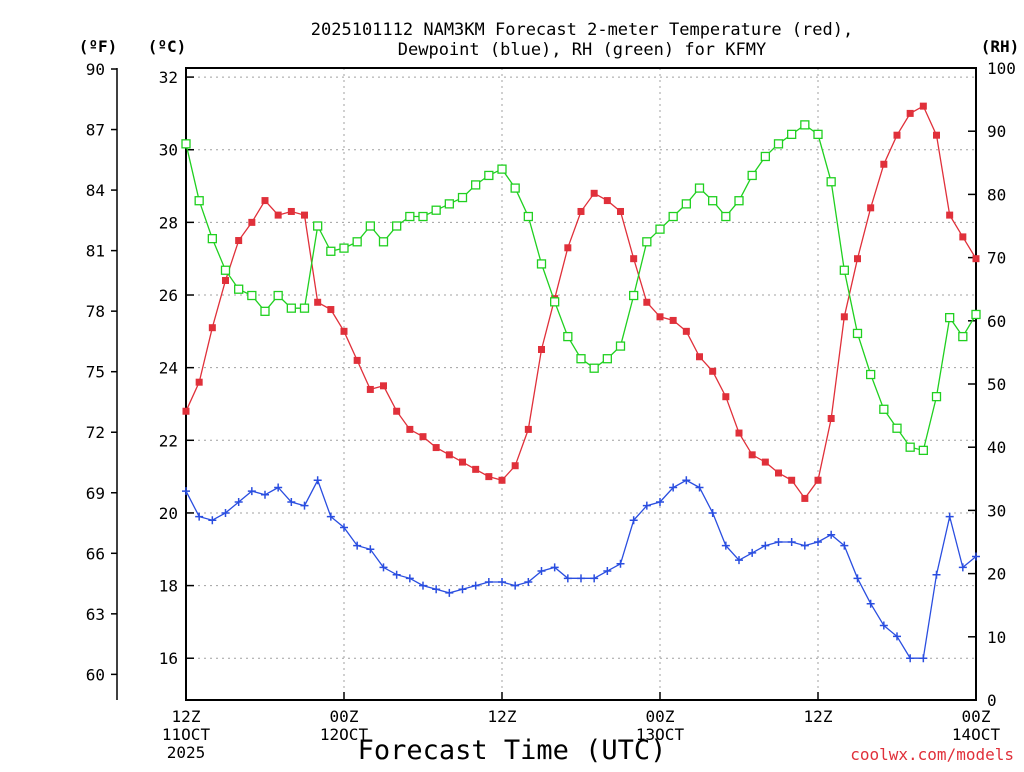  Describe the element at coordinates (996, 258) in the screenshot. I see `rh-tick-label: 70` at that location.